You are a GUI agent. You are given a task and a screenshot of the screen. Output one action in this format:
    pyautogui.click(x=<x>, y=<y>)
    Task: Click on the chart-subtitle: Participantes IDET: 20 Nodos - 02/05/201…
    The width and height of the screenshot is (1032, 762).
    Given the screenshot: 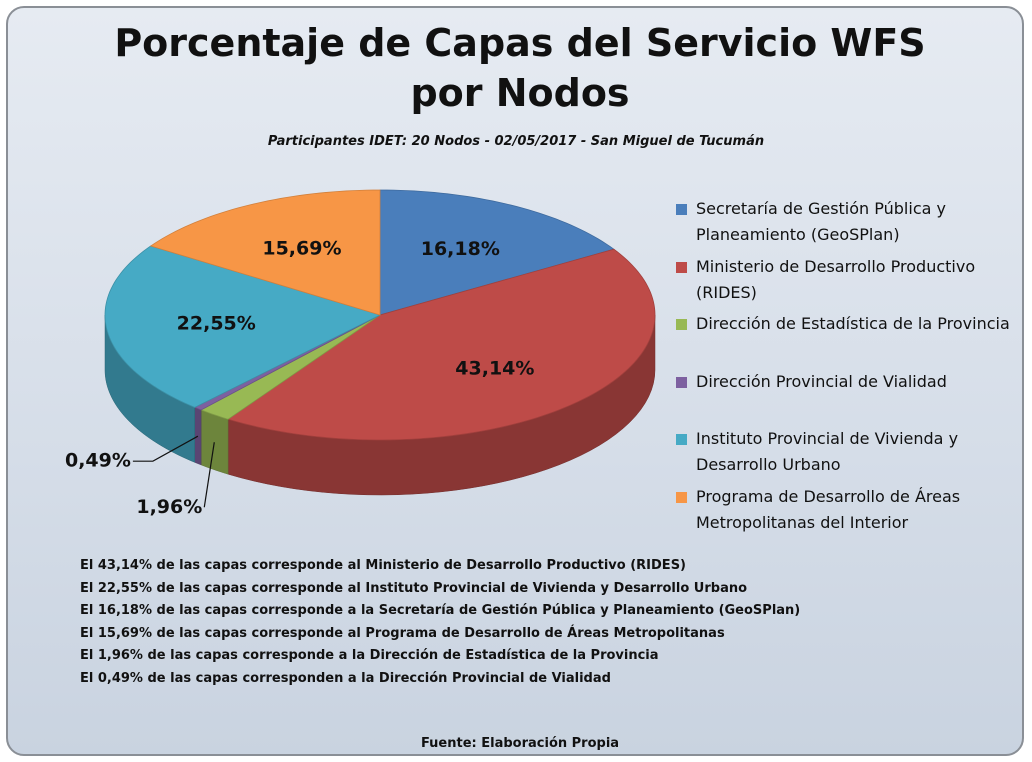 What is the action you would take?
    pyautogui.click(x=516, y=141)
    